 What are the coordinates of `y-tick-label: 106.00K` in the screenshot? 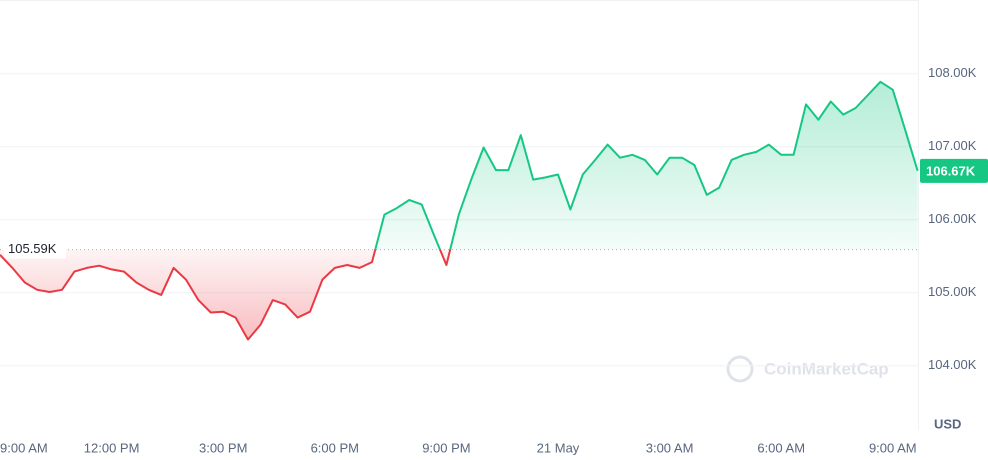 It's located at (952, 218).